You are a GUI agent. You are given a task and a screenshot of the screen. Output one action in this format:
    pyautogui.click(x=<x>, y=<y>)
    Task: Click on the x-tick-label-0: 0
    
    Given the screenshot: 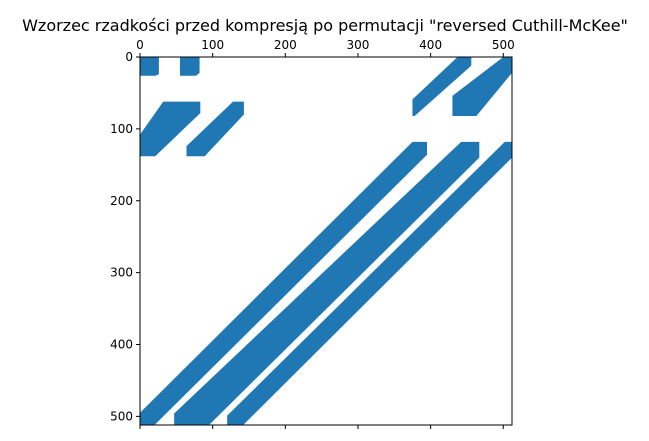 What is the action you would take?
    pyautogui.click(x=140, y=45)
    